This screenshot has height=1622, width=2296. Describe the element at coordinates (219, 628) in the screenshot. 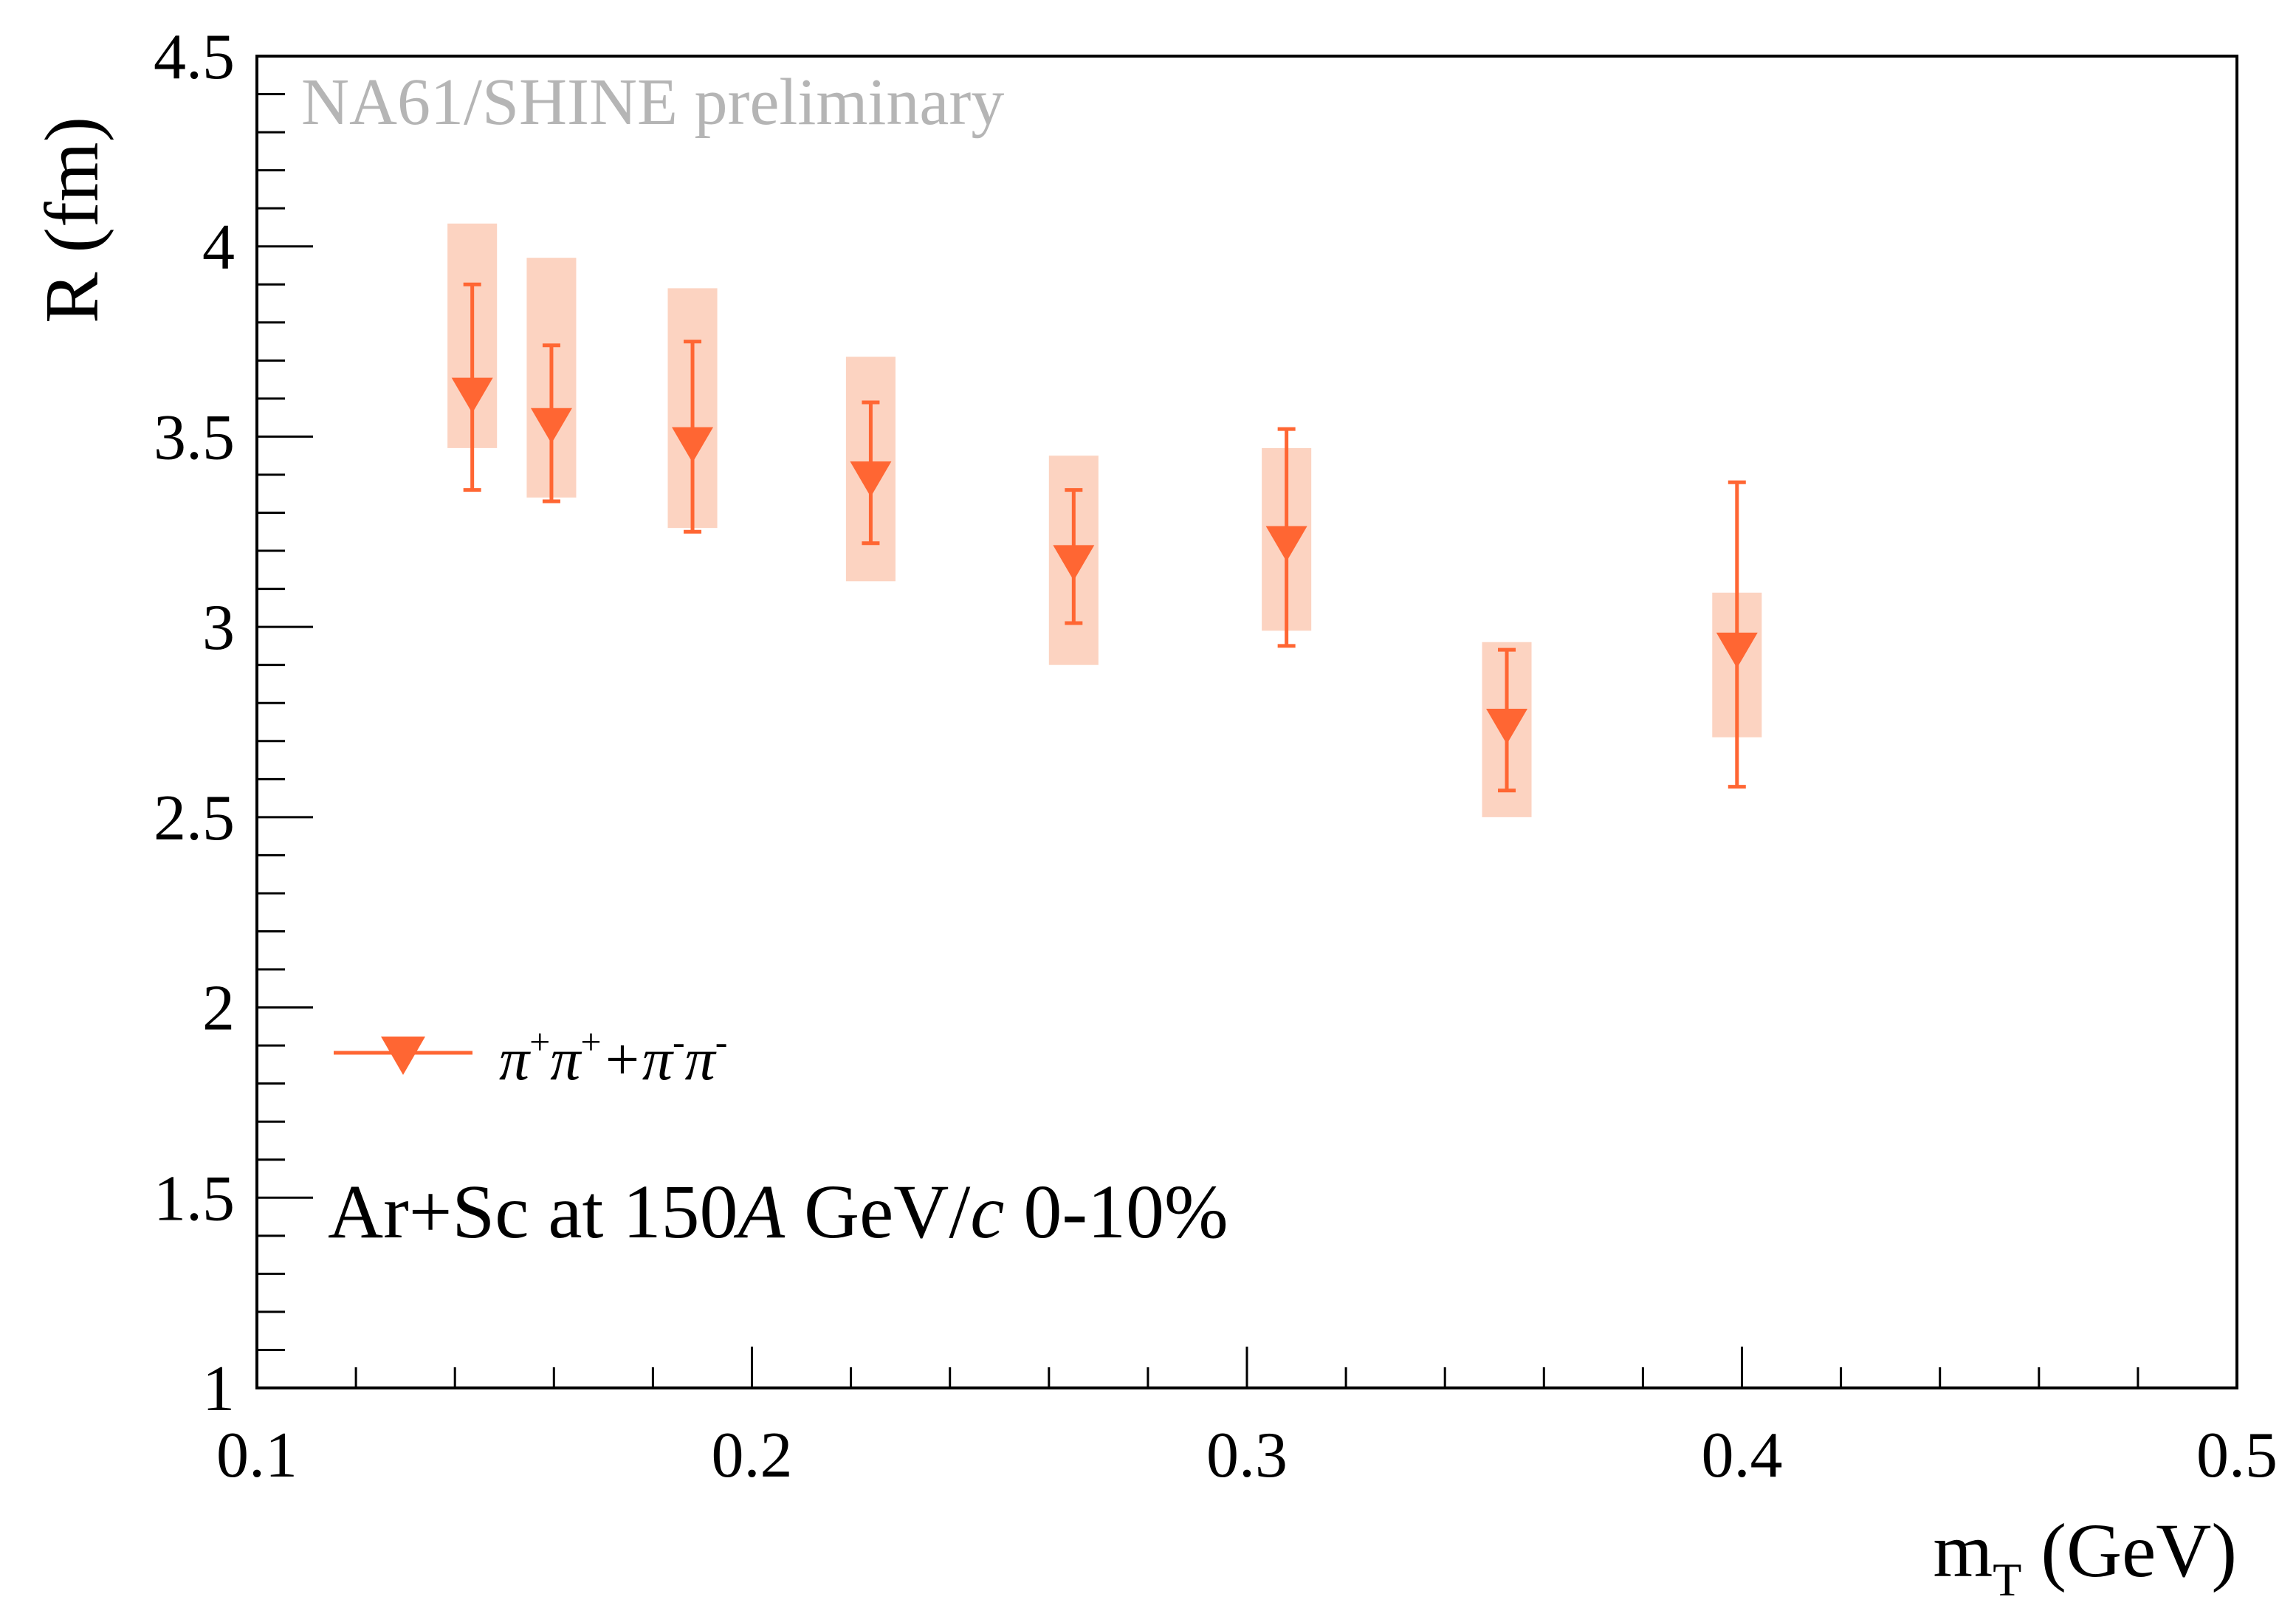

I see `y-tick-label: 3` at that location.